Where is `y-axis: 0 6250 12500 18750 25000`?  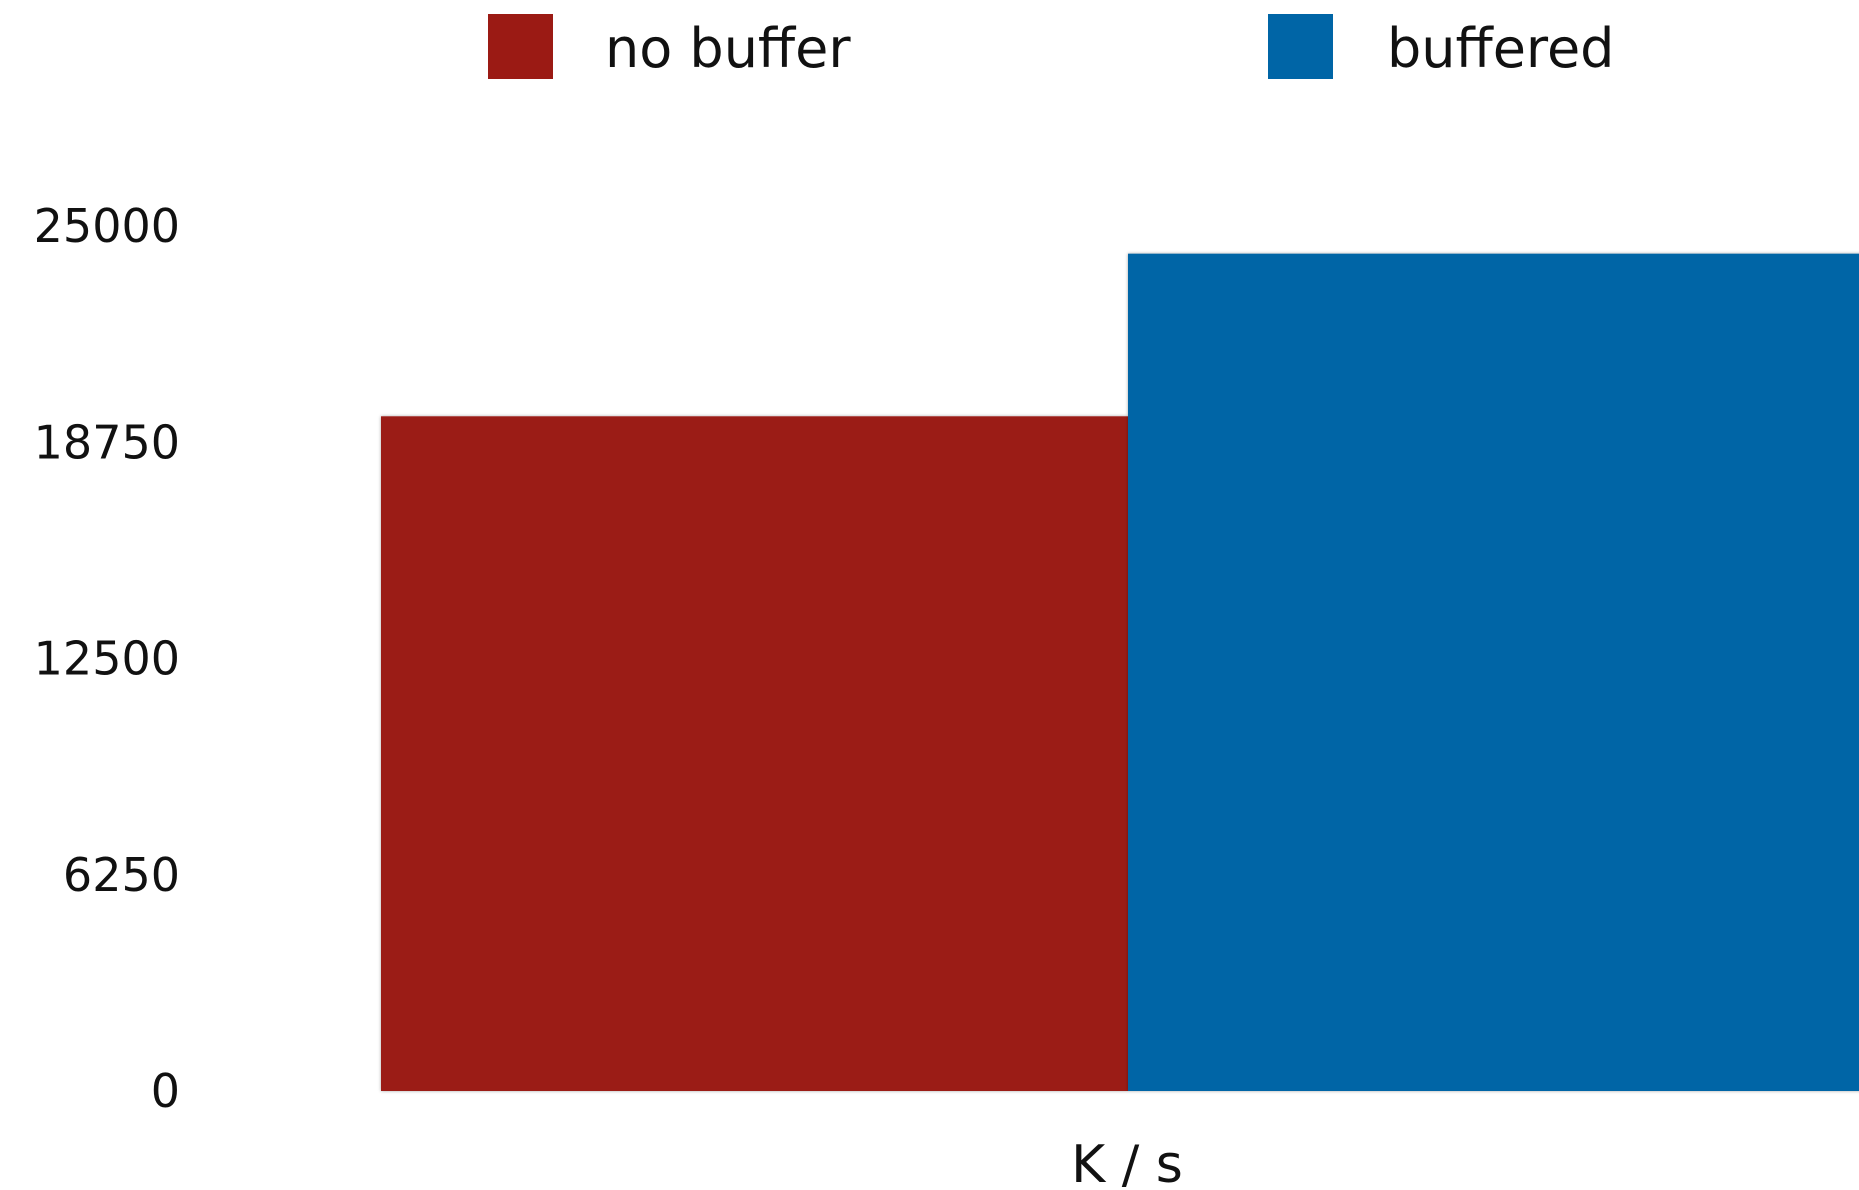 y-axis: 0 6250 12500 18750 25000 is located at coordinates (107, 658).